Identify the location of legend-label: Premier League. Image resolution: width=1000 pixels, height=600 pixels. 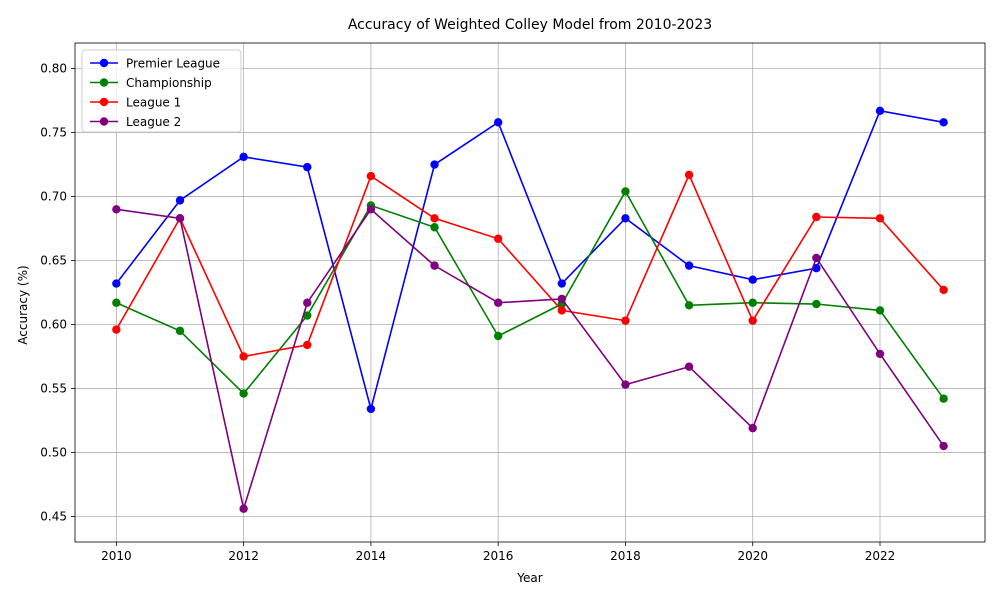
(173, 64).